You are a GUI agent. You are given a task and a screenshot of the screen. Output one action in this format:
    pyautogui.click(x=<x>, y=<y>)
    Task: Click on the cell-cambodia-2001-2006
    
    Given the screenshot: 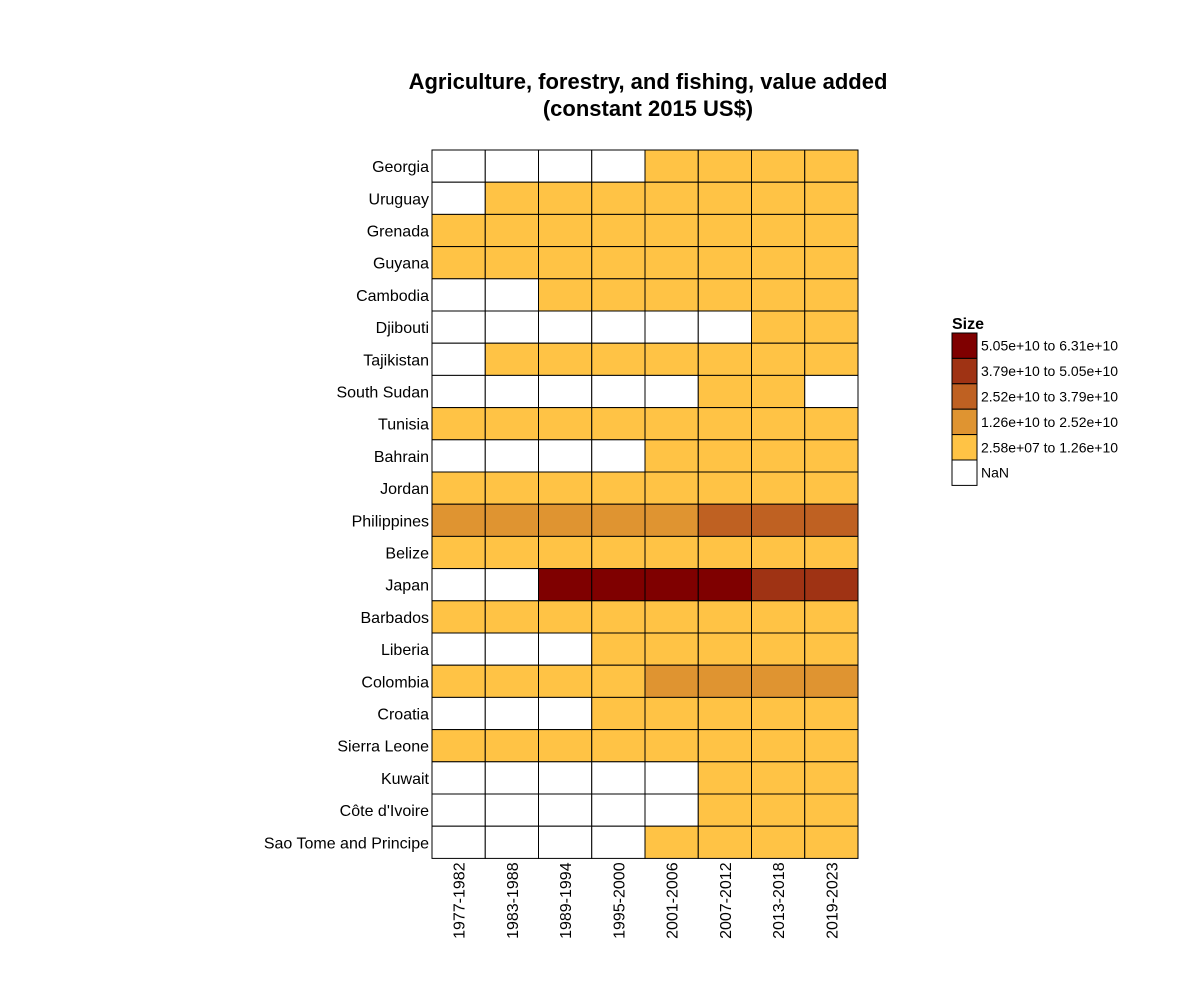 What is the action you would take?
    pyautogui.click(x=671, y=295)
    